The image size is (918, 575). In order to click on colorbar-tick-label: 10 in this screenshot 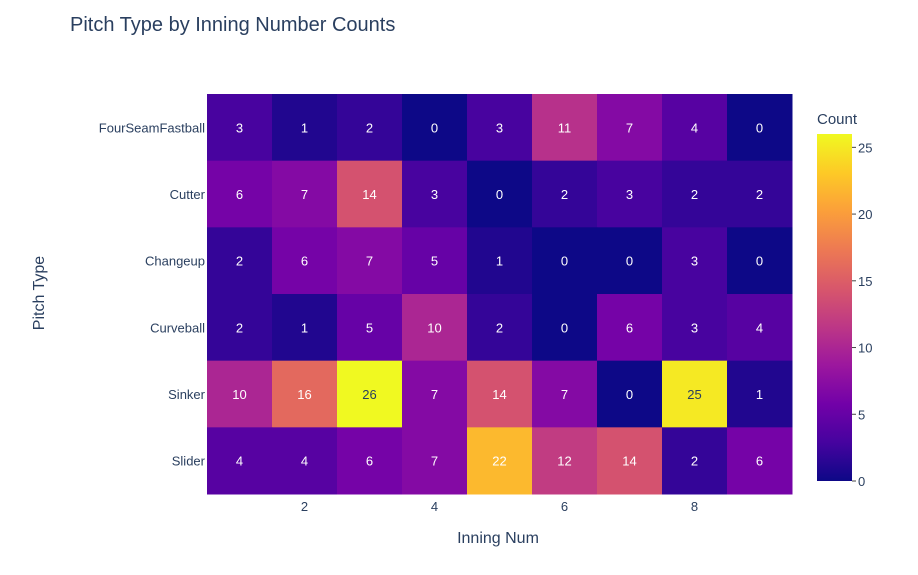, I will do `click(865, 348)`.